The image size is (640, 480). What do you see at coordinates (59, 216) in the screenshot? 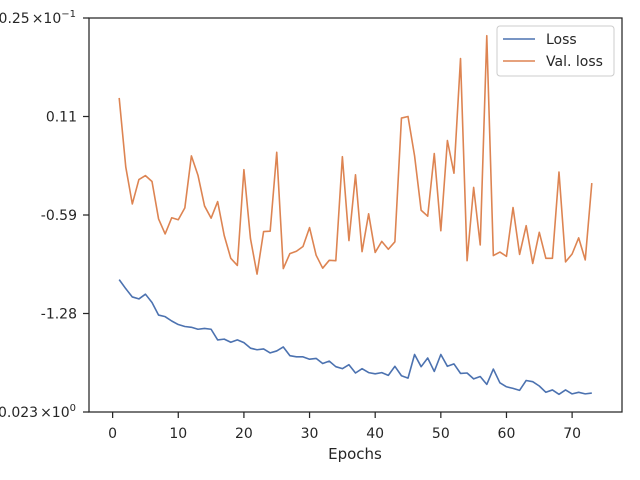
I see `y-tick-label: -0.59` at bounding box center [59, 216].